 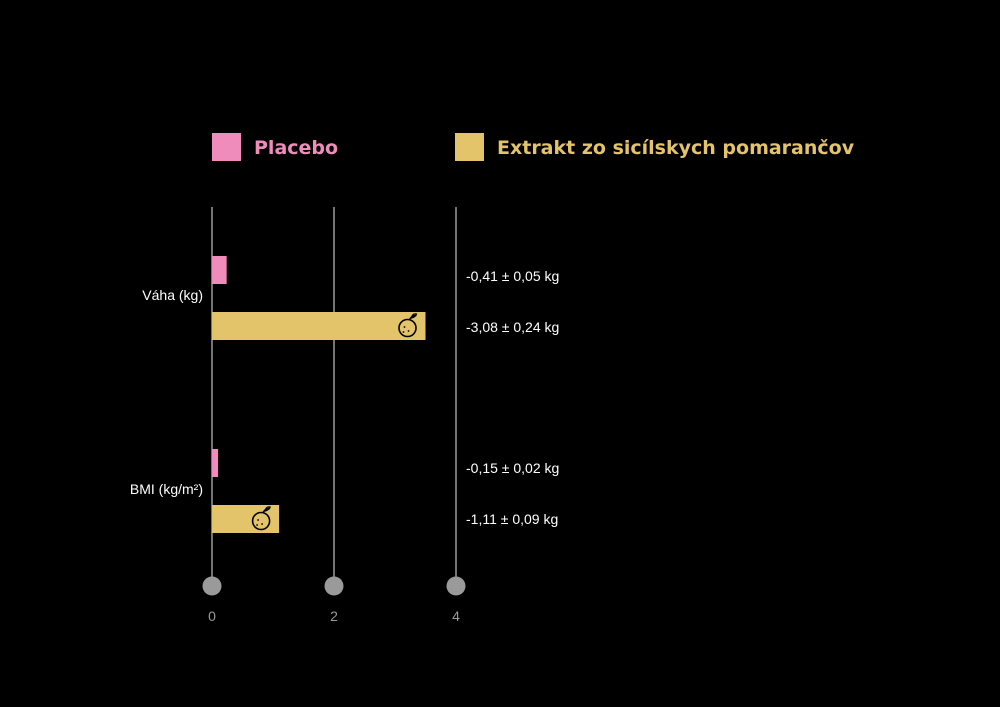 I want to click on category-label-1: BMI (kg/m²), so click(x=166, y=489).